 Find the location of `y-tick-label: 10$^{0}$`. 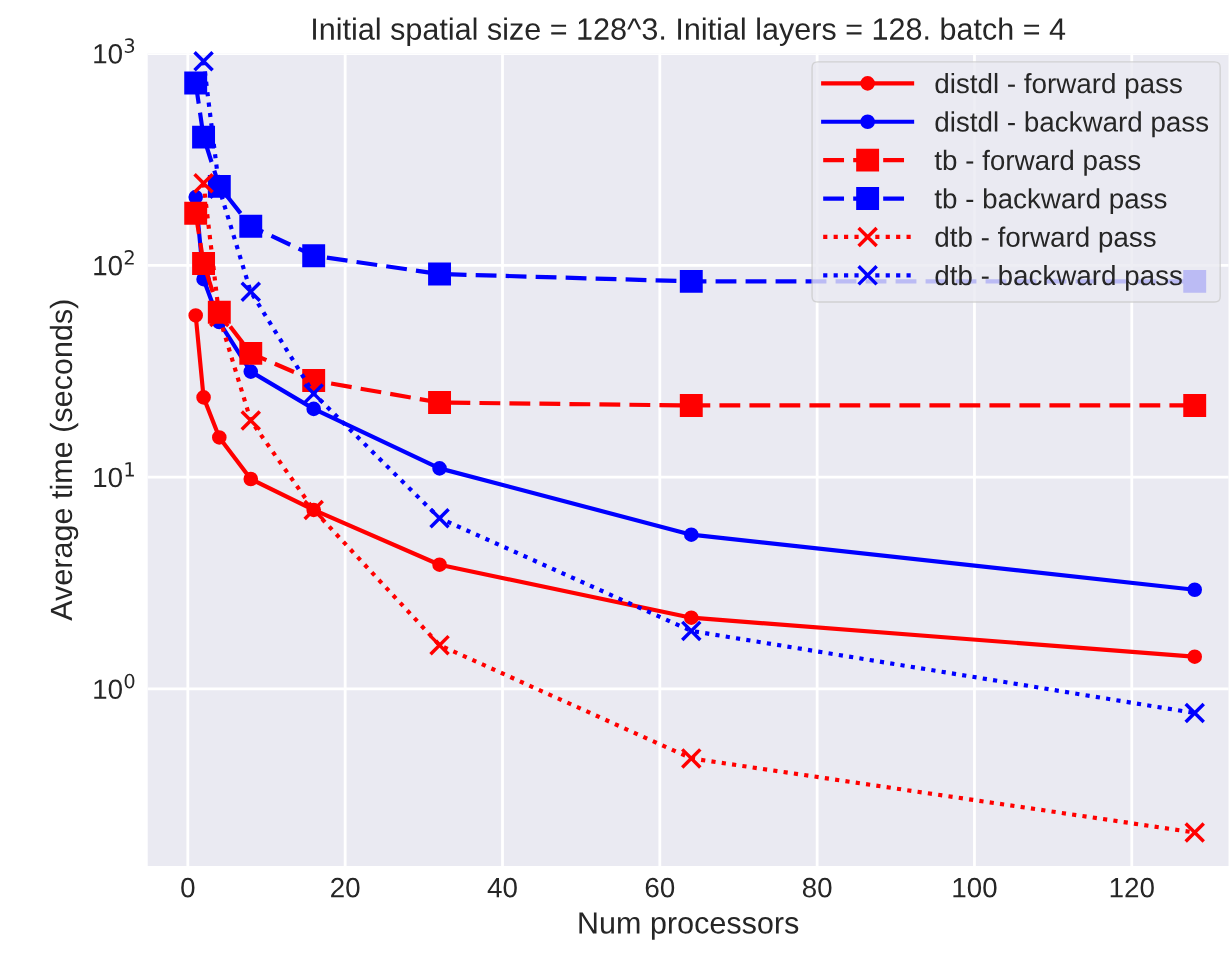

y-tick-label: 10$^{0}$ is located at coordinates (114, 686).